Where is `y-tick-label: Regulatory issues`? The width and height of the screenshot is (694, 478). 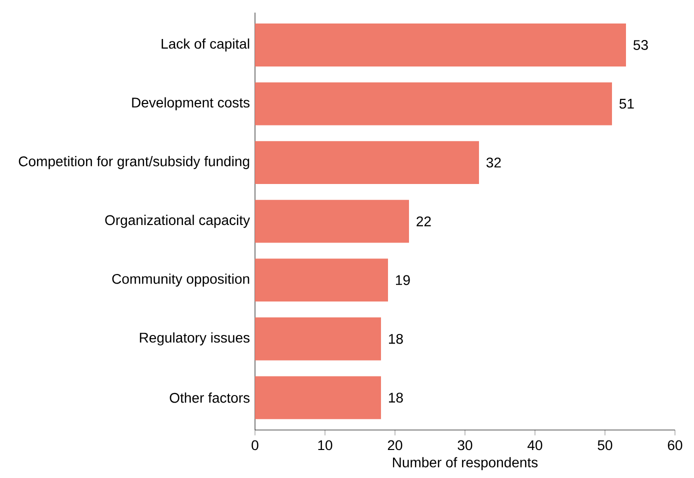
y-tick-label: Regulatory issues is located at coordinates (195, 339).